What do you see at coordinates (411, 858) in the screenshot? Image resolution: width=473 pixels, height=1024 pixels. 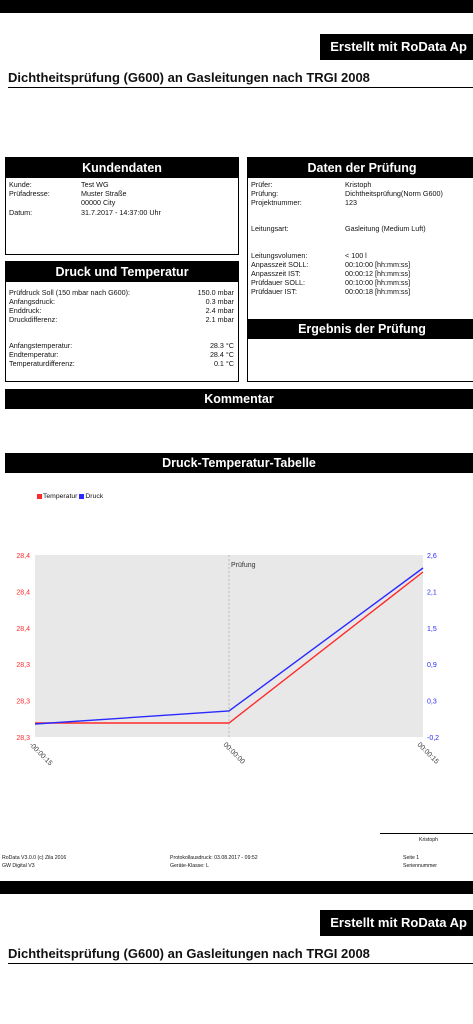 I see `footer-page: Seite 1` at bounding box center [411, 858].